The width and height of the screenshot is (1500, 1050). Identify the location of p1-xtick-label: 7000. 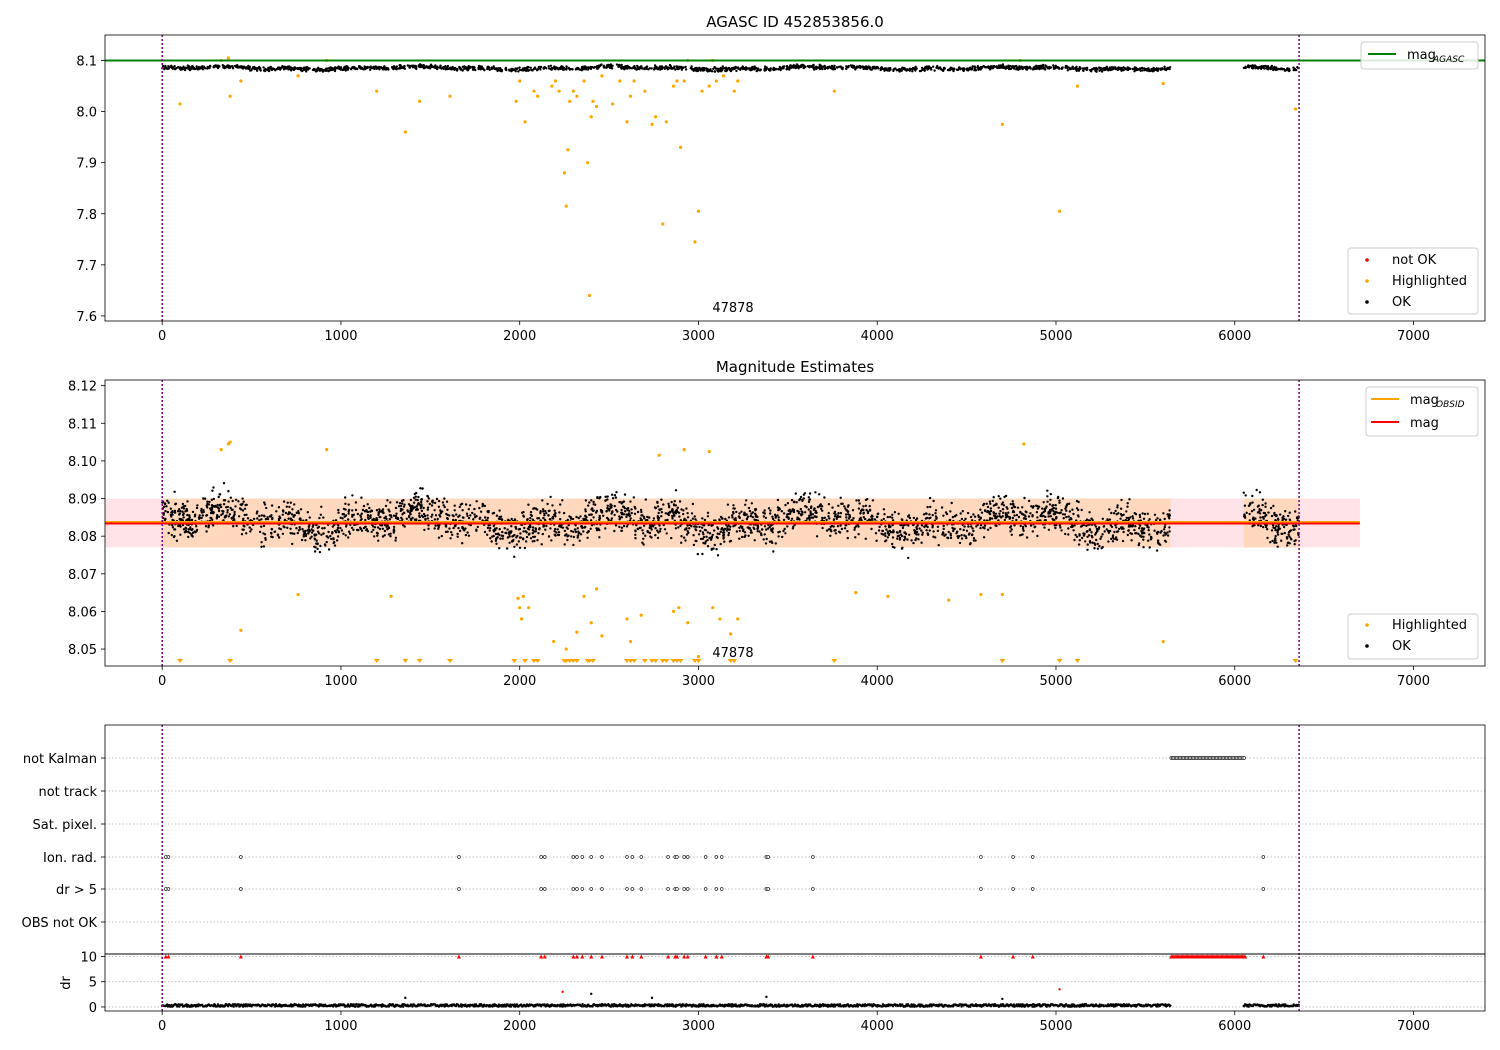
(1413, 336).